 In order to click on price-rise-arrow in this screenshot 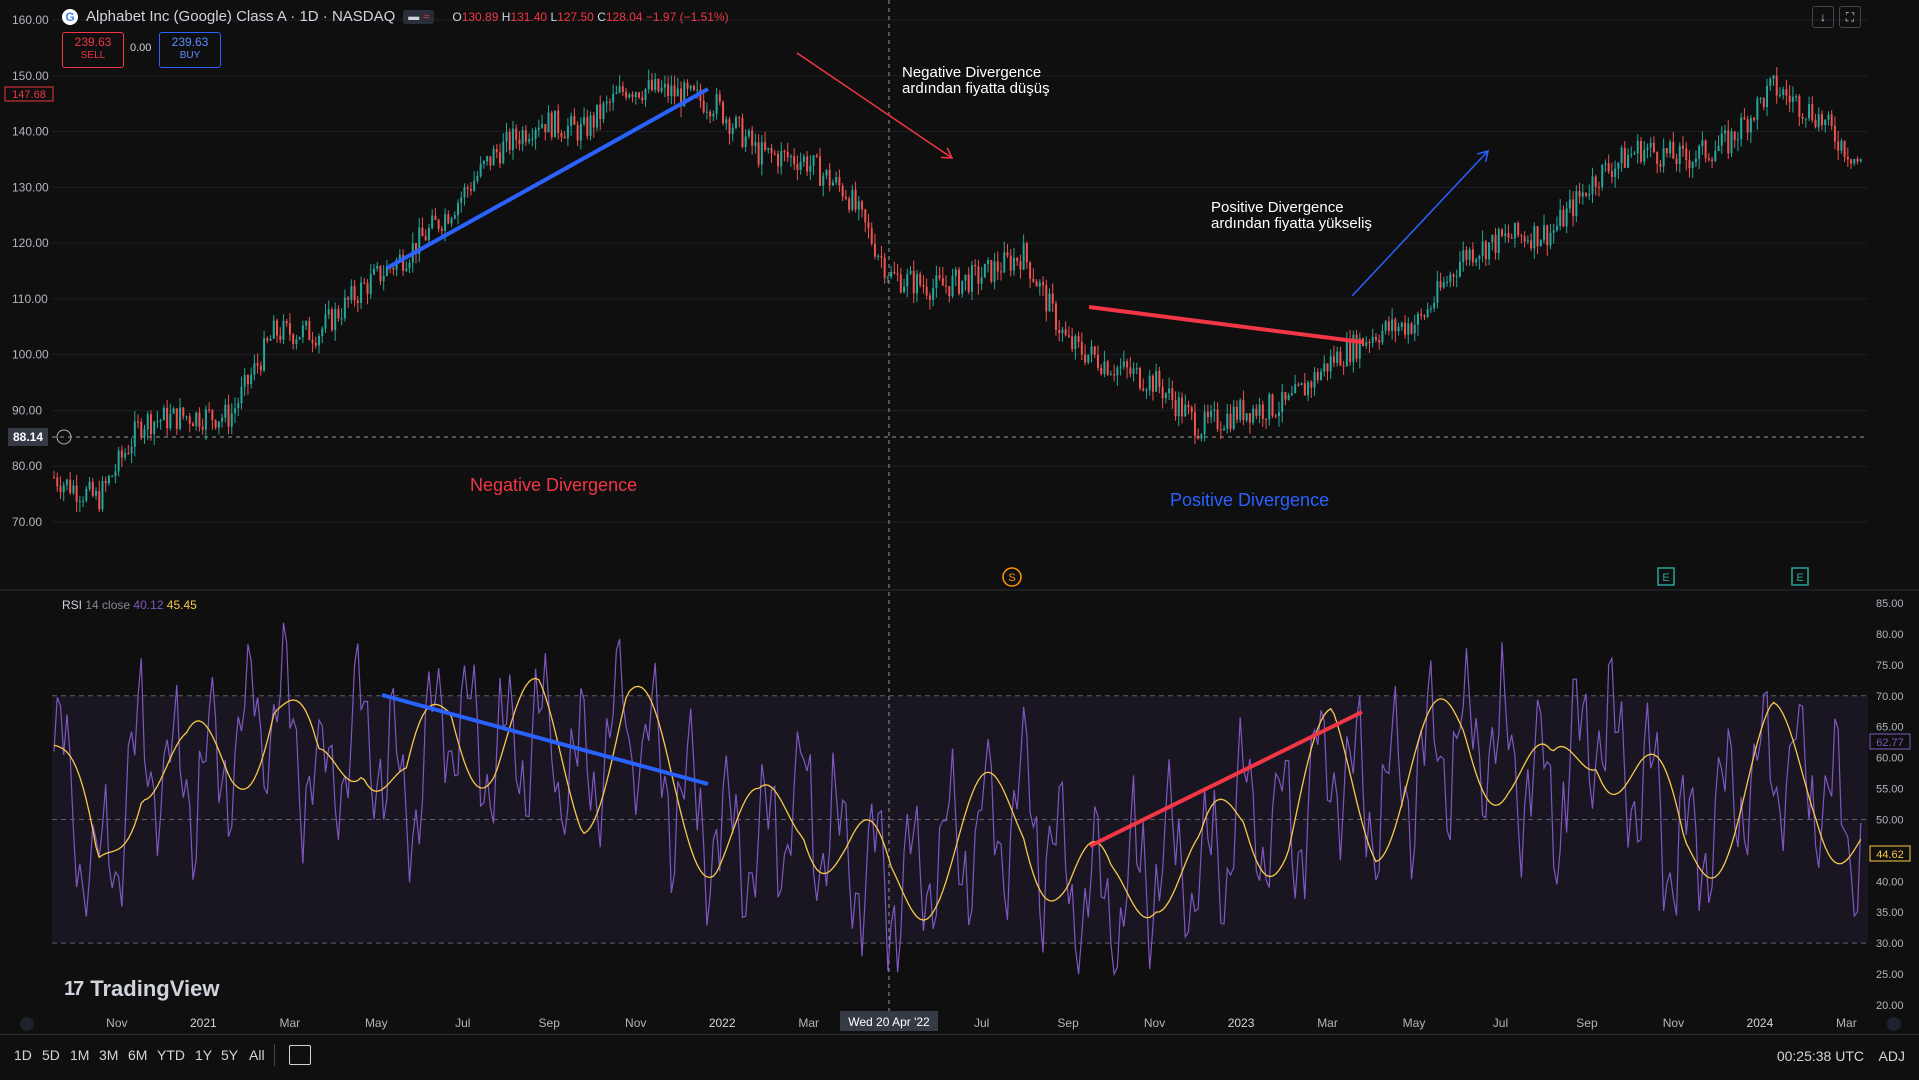, I will do `click(1419, 224)`.